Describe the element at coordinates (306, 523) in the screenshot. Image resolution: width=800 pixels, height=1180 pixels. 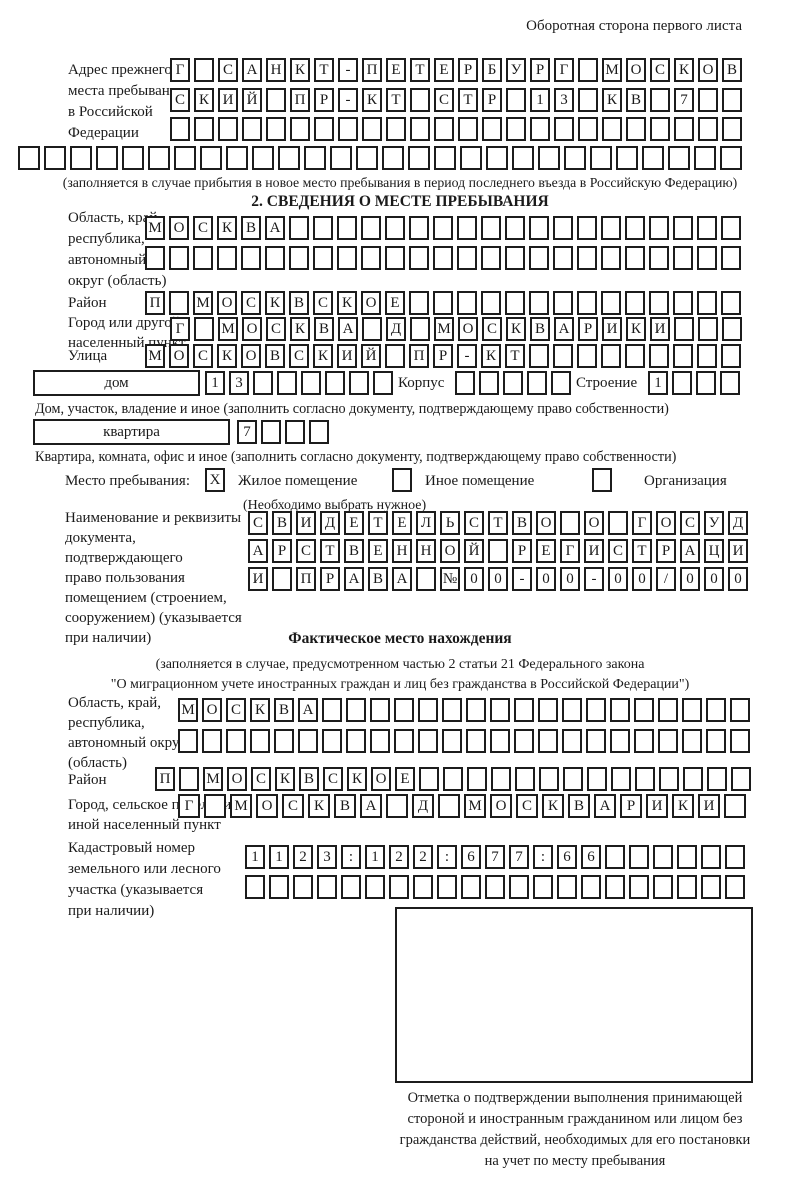
I see `char-cell: И` at that location.